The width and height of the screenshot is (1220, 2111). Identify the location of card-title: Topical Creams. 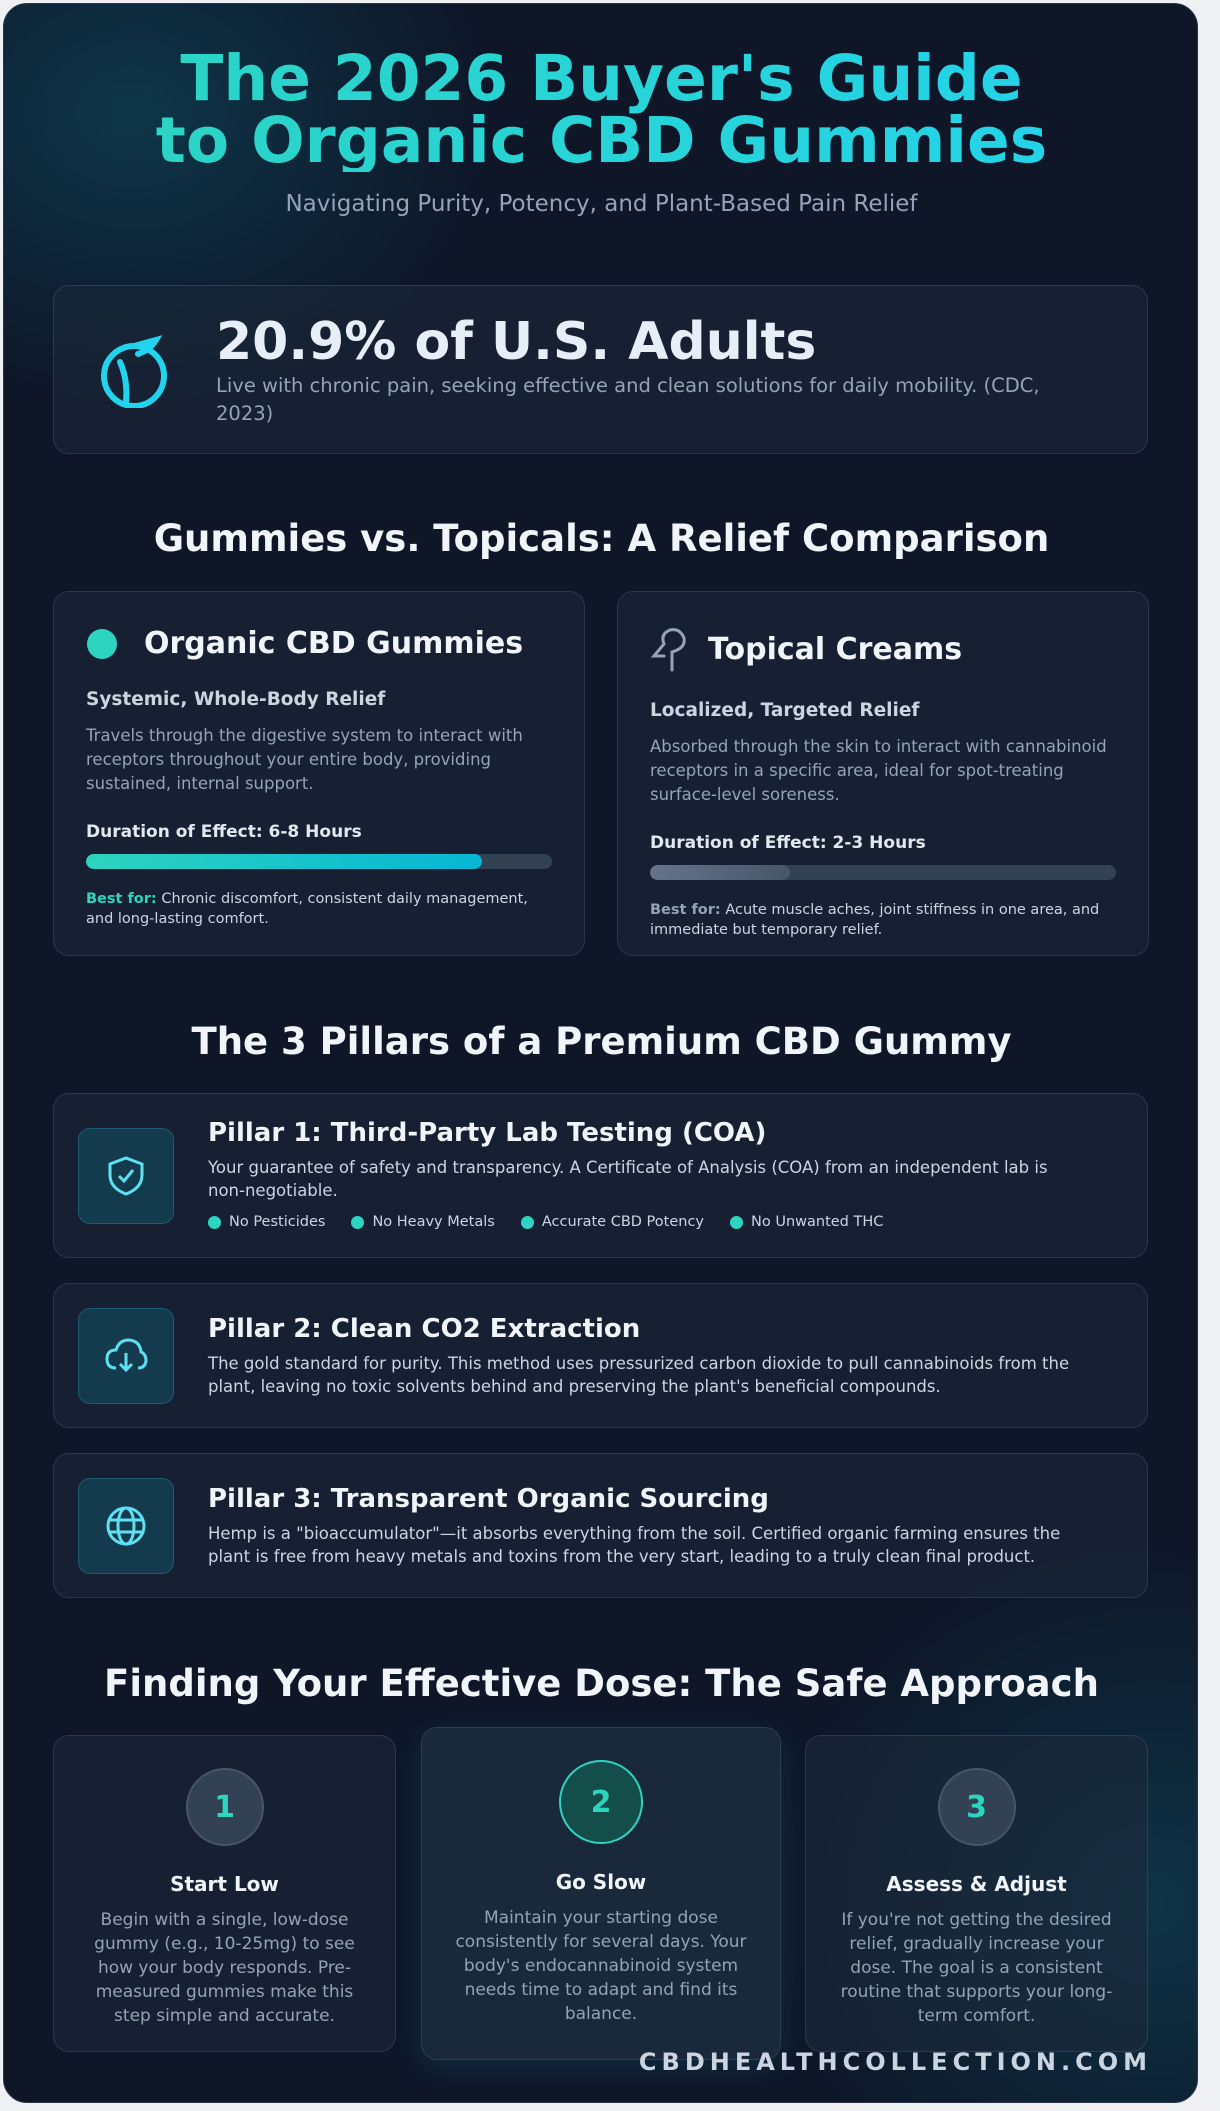
(835, 649).